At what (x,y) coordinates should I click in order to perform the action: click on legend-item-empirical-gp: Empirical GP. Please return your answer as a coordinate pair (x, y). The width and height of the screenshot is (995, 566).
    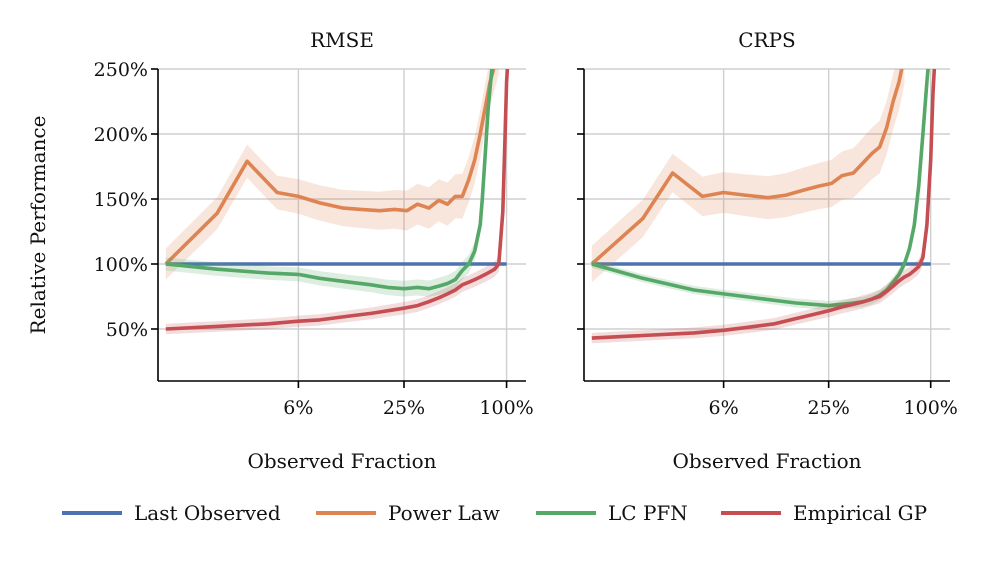
    Looking at the image, I should click on (824, 513).